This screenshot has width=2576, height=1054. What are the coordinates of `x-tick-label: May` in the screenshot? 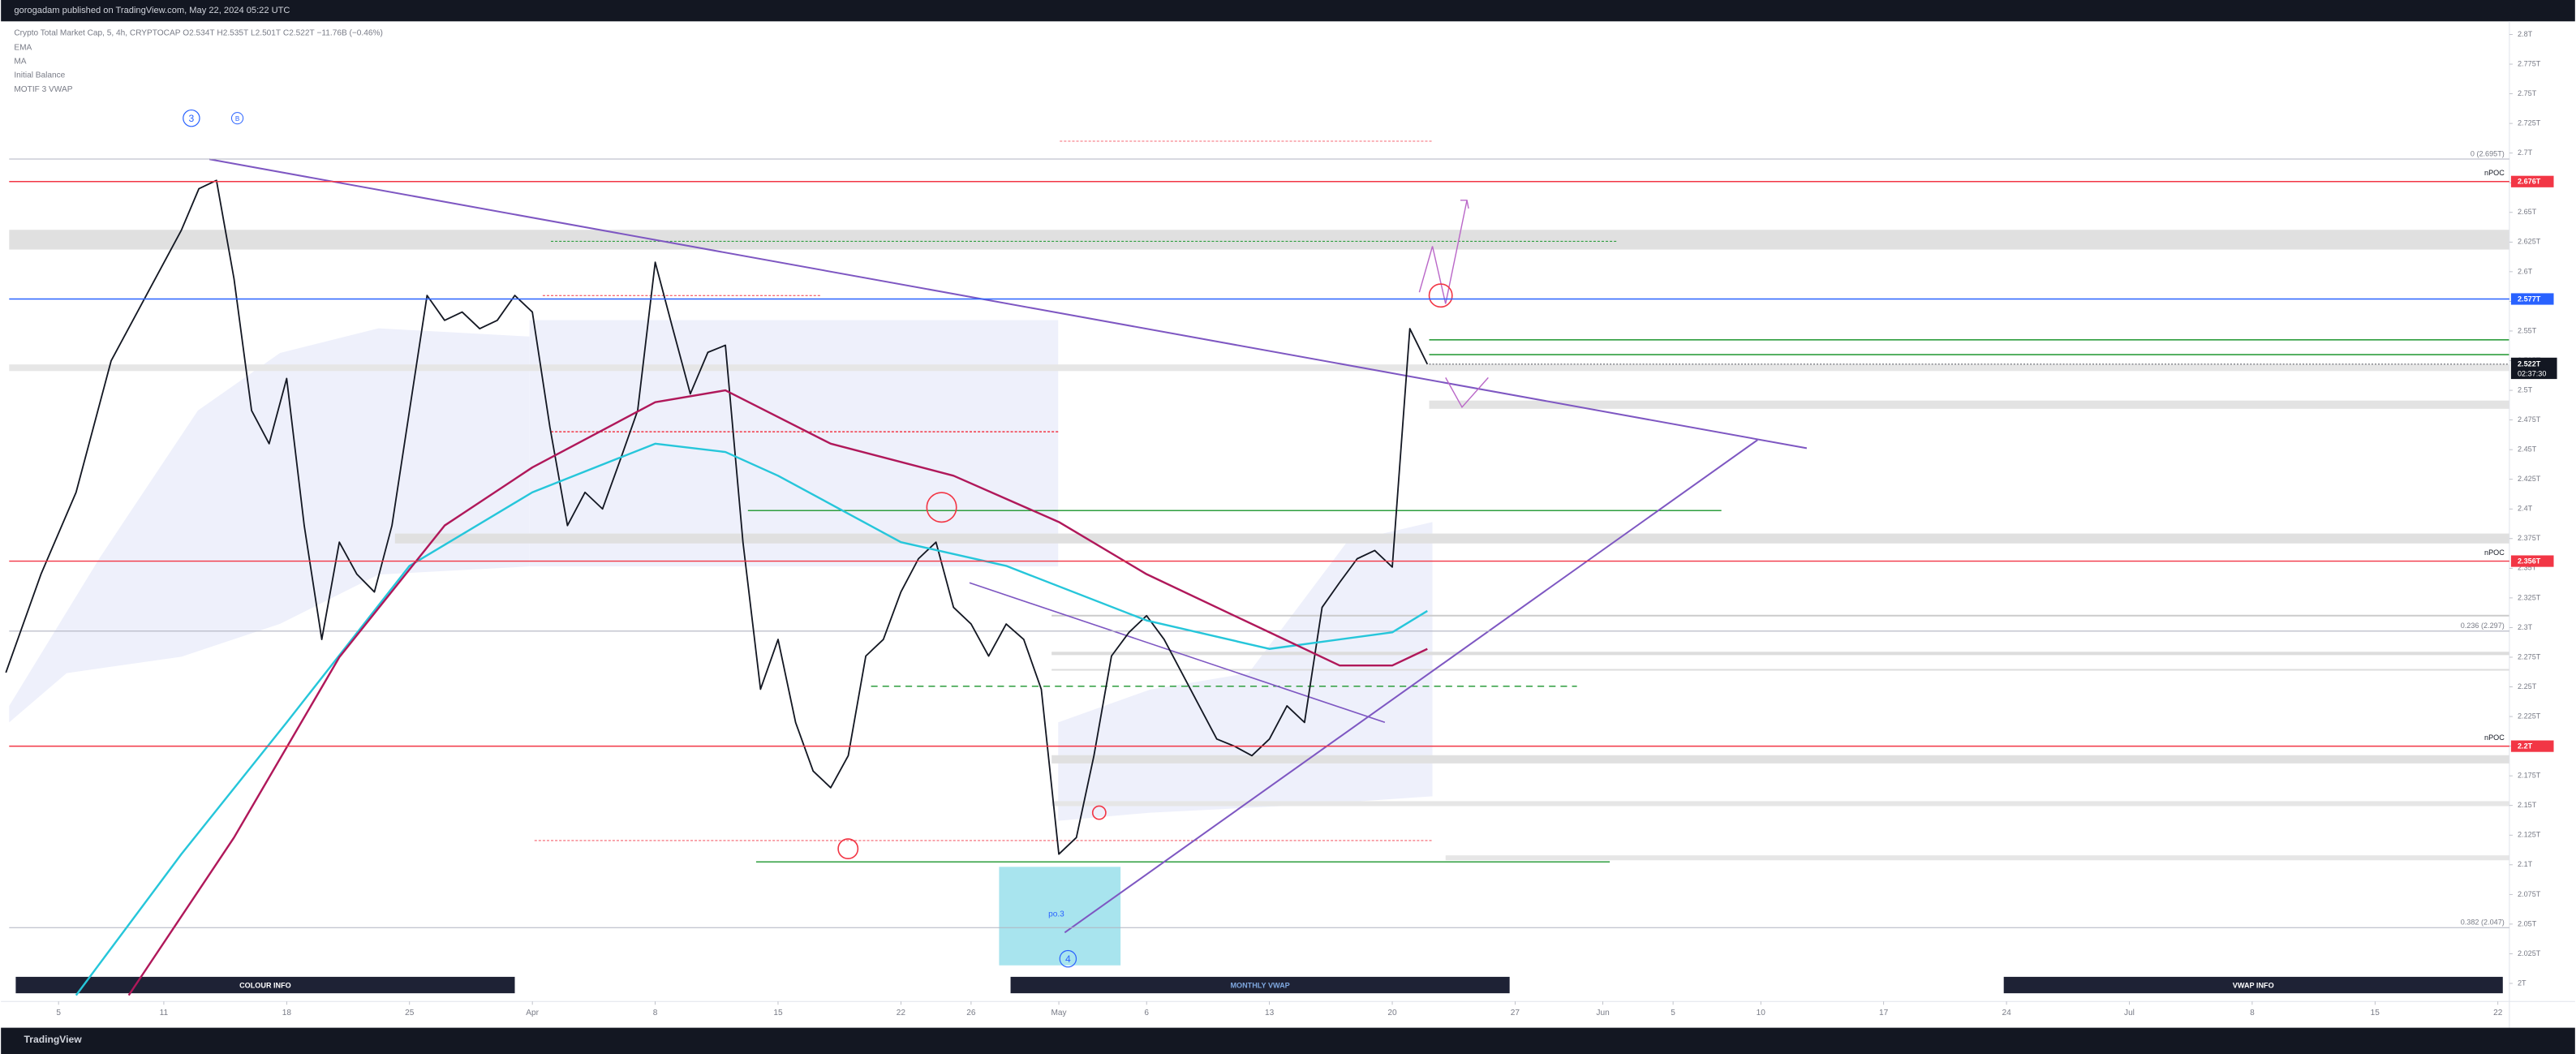 It's located at (1059, 1013).